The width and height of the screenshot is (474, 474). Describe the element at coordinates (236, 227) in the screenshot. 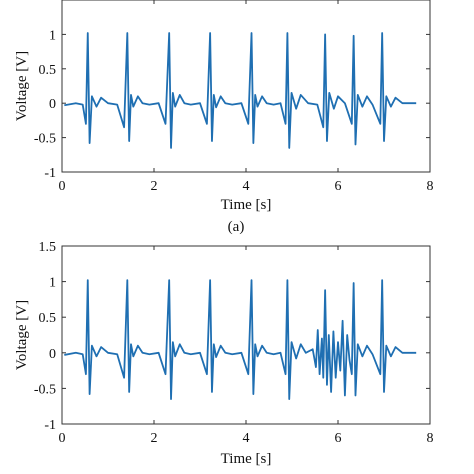

I see `panel-caption: (a)` at that location.